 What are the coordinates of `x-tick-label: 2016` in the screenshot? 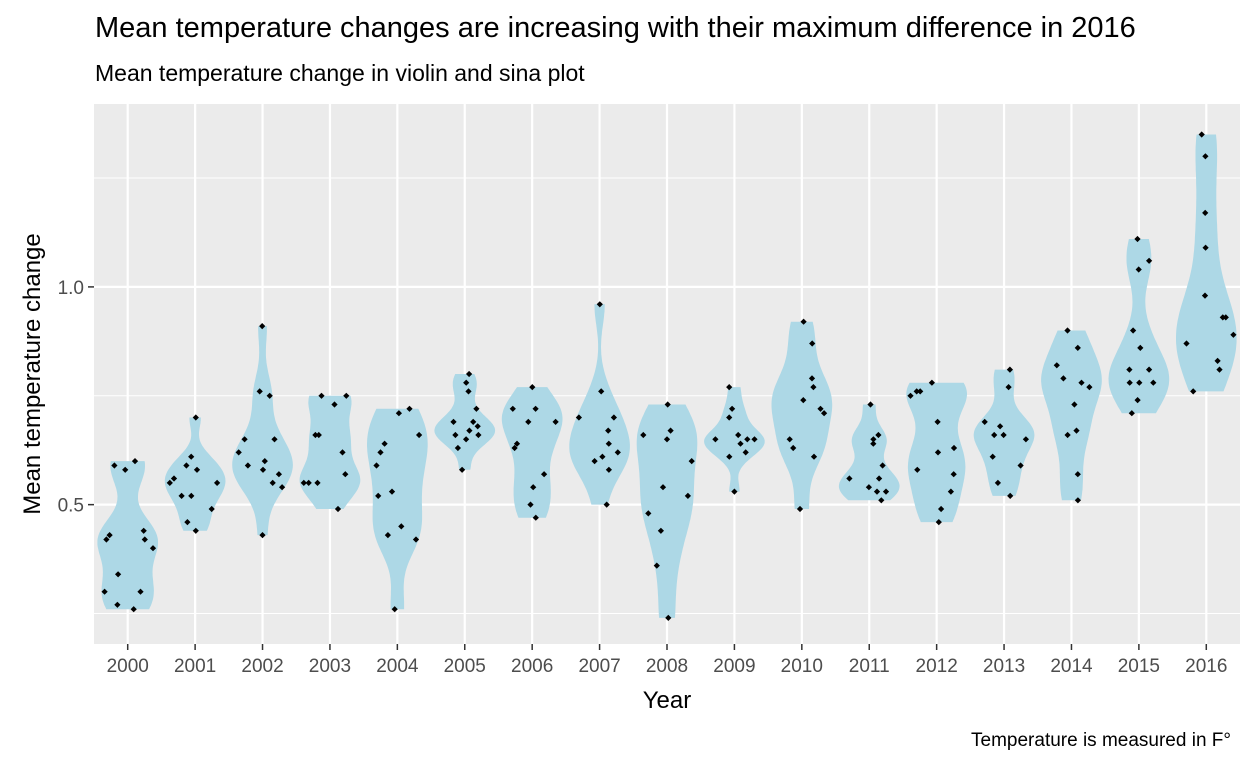 It's located at (1206, 666).